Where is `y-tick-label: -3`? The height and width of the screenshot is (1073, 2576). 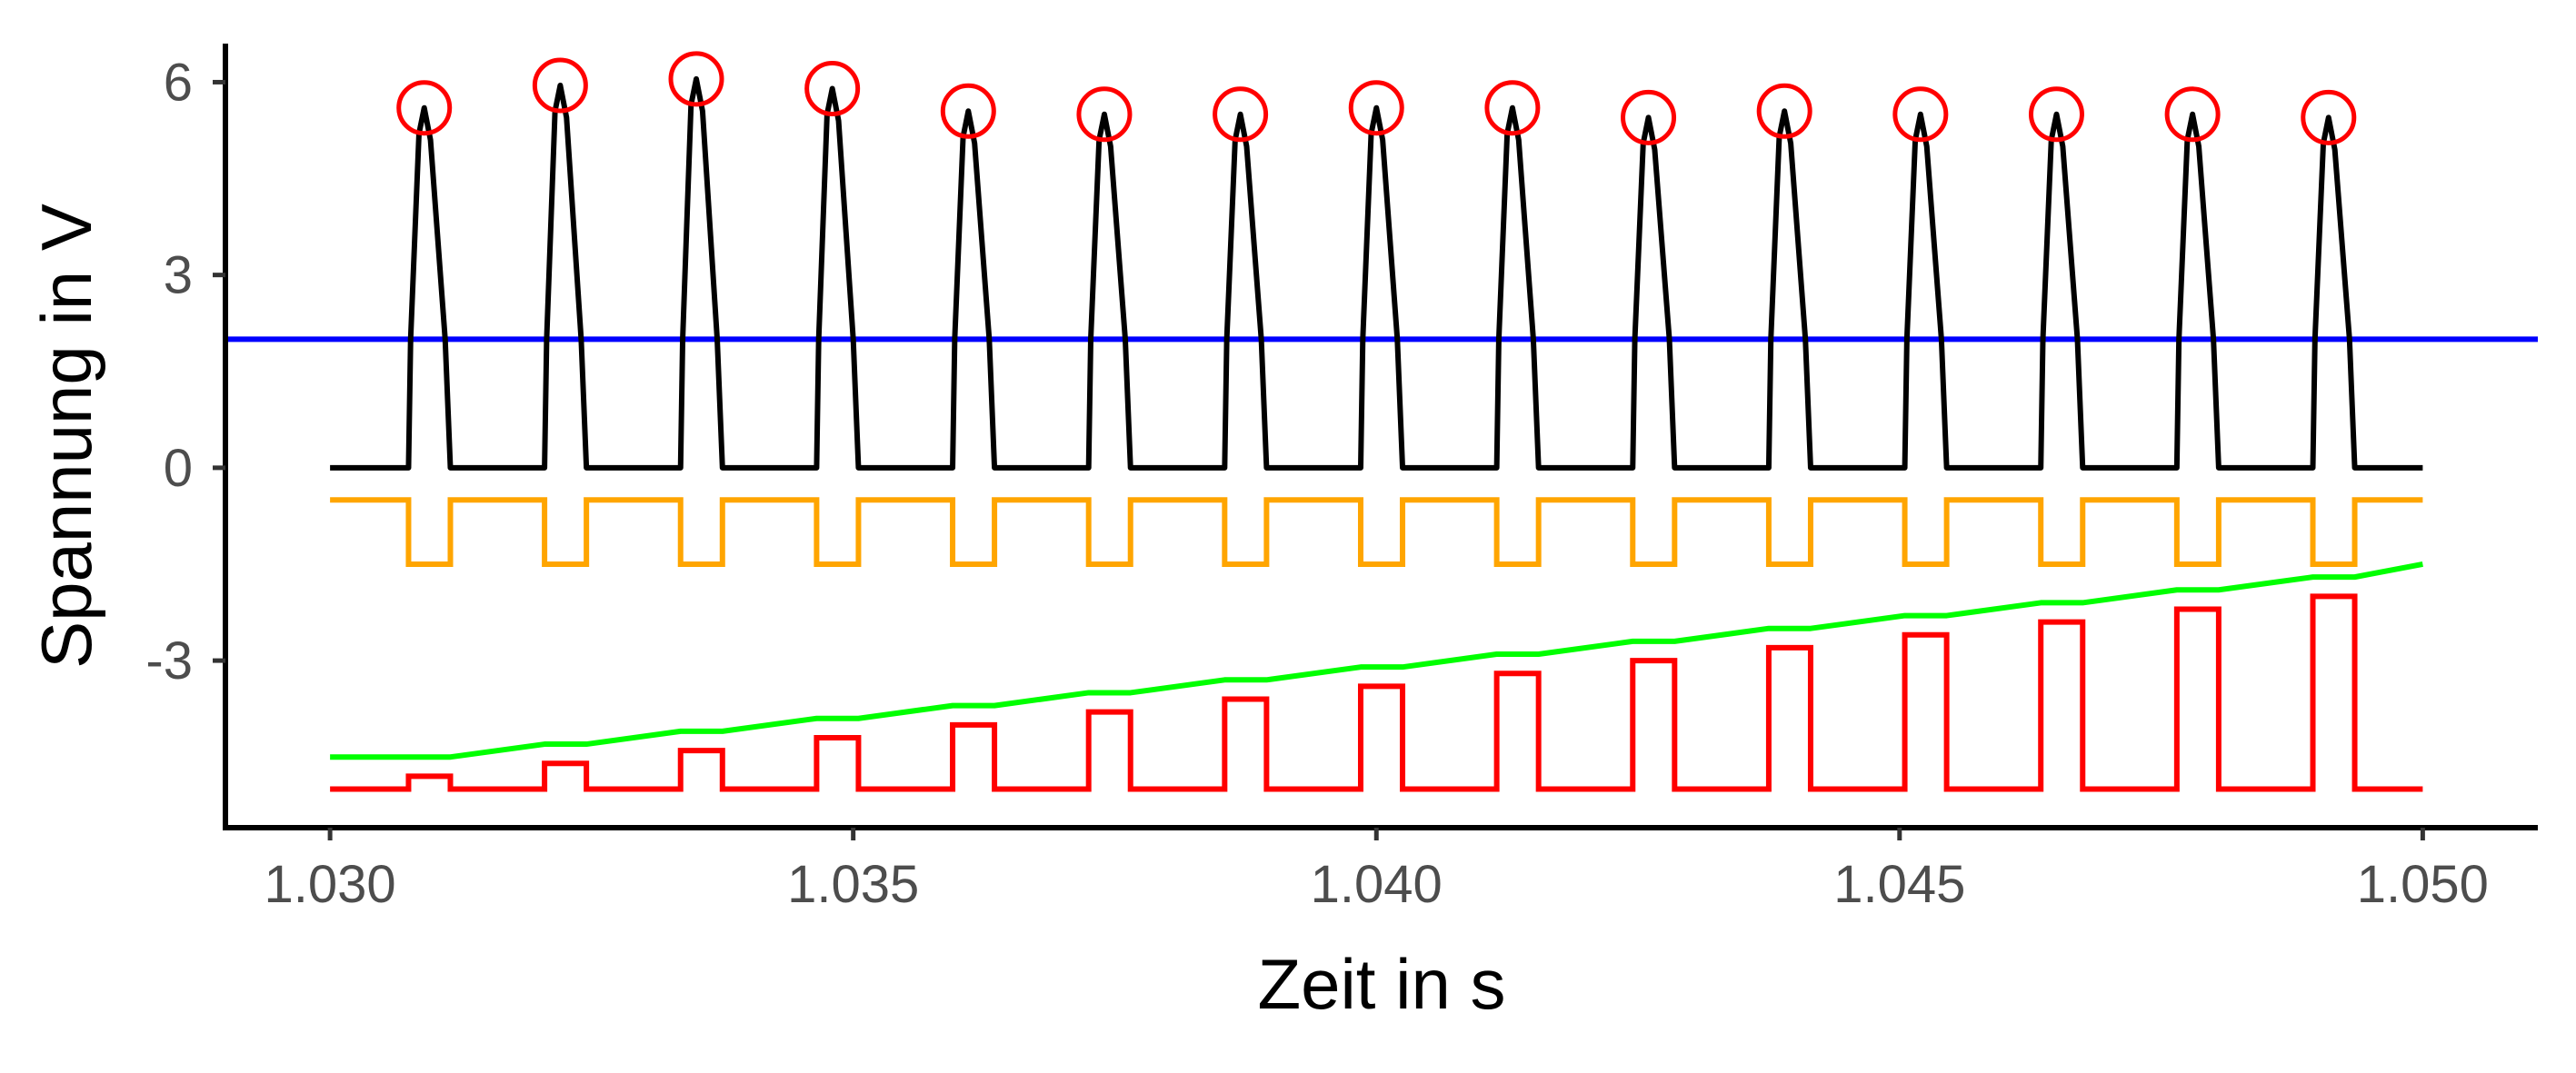 y-tick-label: -3 is located at coordinates (169, 661).